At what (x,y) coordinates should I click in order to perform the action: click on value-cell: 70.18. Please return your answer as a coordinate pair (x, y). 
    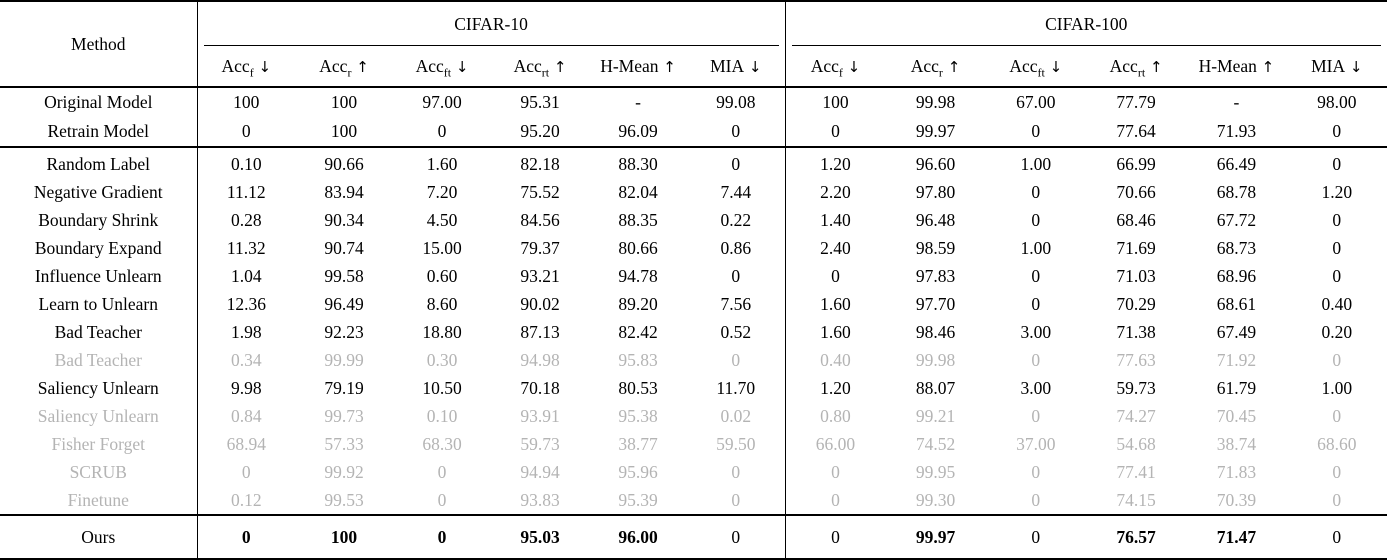
    Looking at the image, I should click on (540, 387).